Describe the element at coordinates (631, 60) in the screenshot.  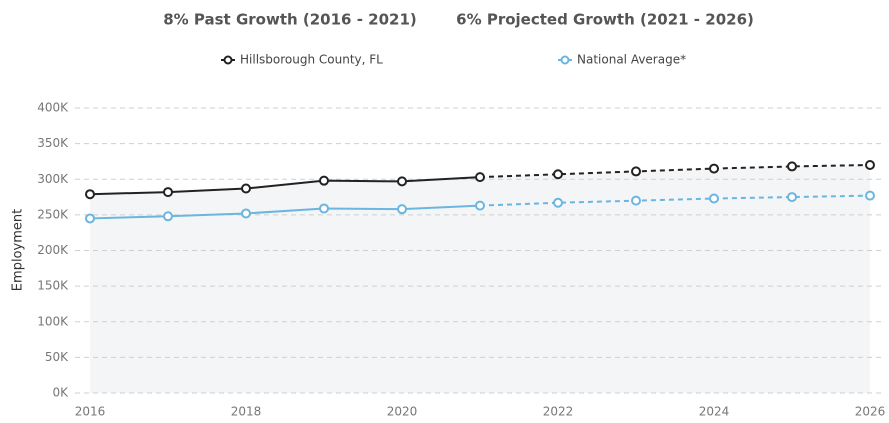
I see `legend-label: National Average*` at that location.